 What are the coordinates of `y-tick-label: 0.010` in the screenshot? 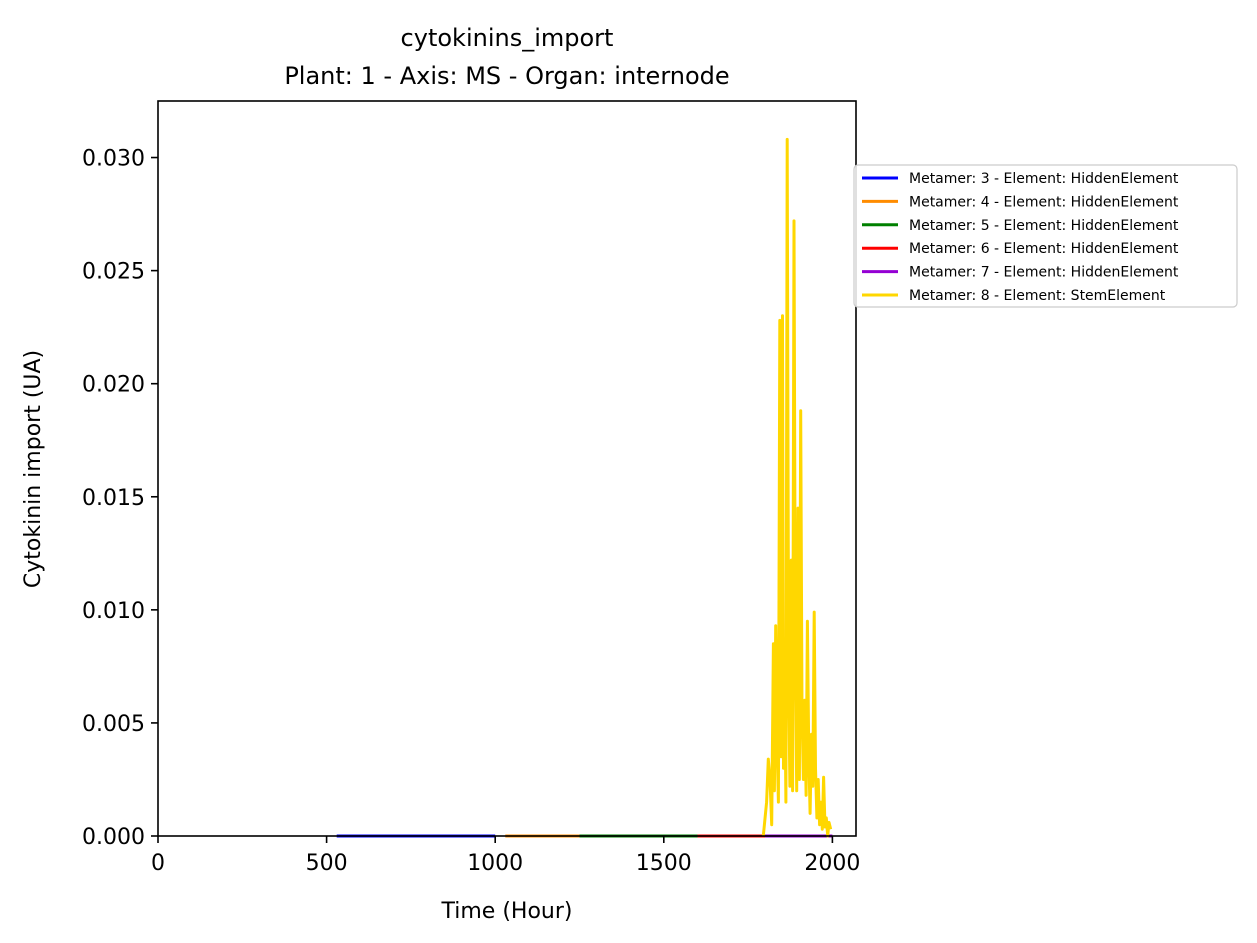 It's located at (113, 611).